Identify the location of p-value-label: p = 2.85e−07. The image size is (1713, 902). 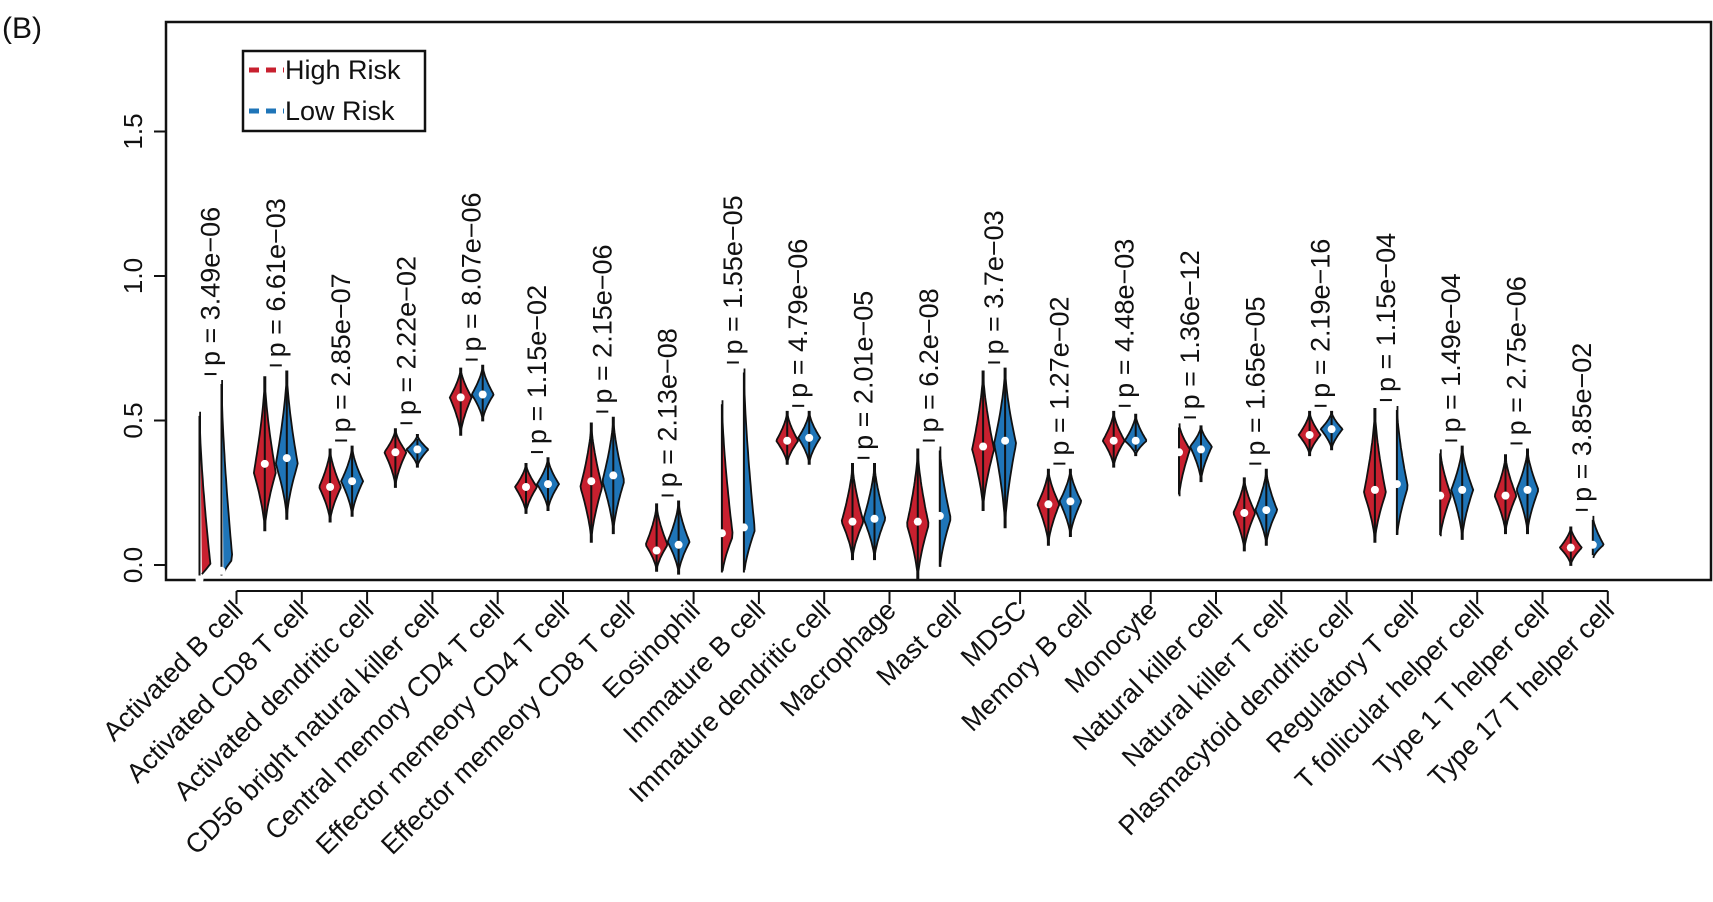
(341, 352).